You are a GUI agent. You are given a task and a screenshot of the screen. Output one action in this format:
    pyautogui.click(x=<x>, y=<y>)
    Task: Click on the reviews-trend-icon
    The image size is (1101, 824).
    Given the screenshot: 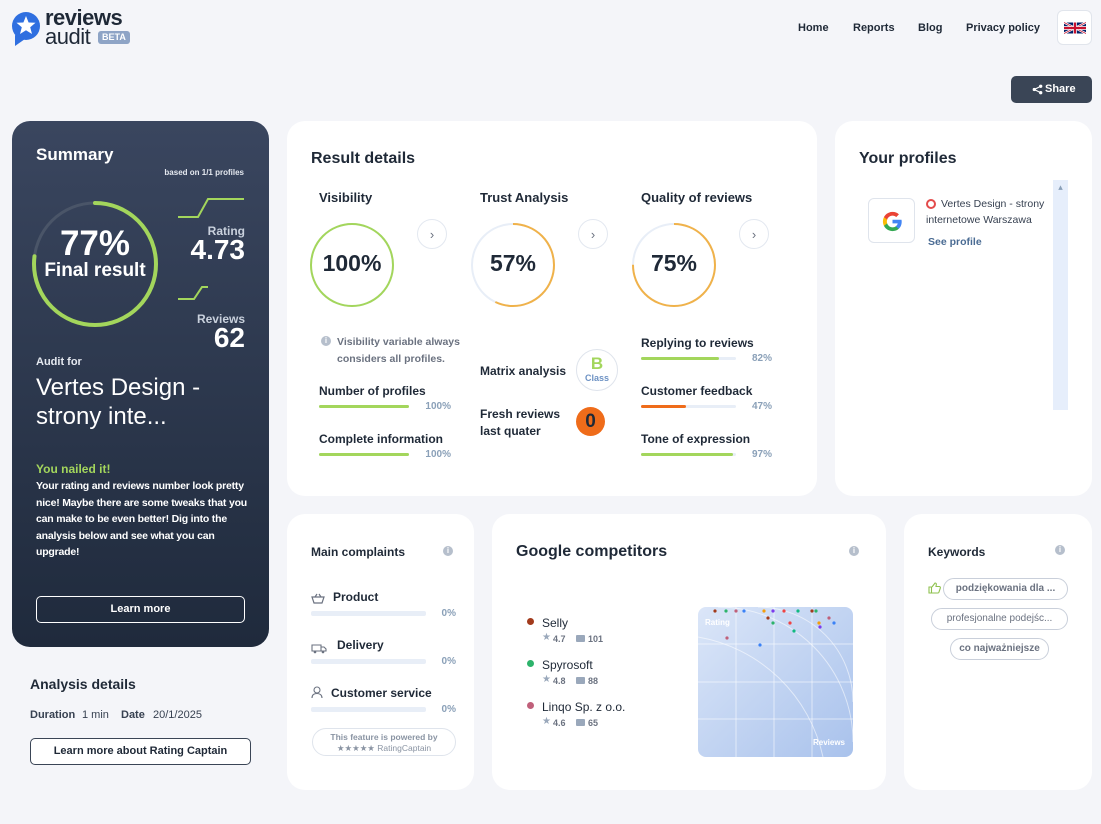 What is the action you would take?
    pyautogui.click(x=193, y=293)
    